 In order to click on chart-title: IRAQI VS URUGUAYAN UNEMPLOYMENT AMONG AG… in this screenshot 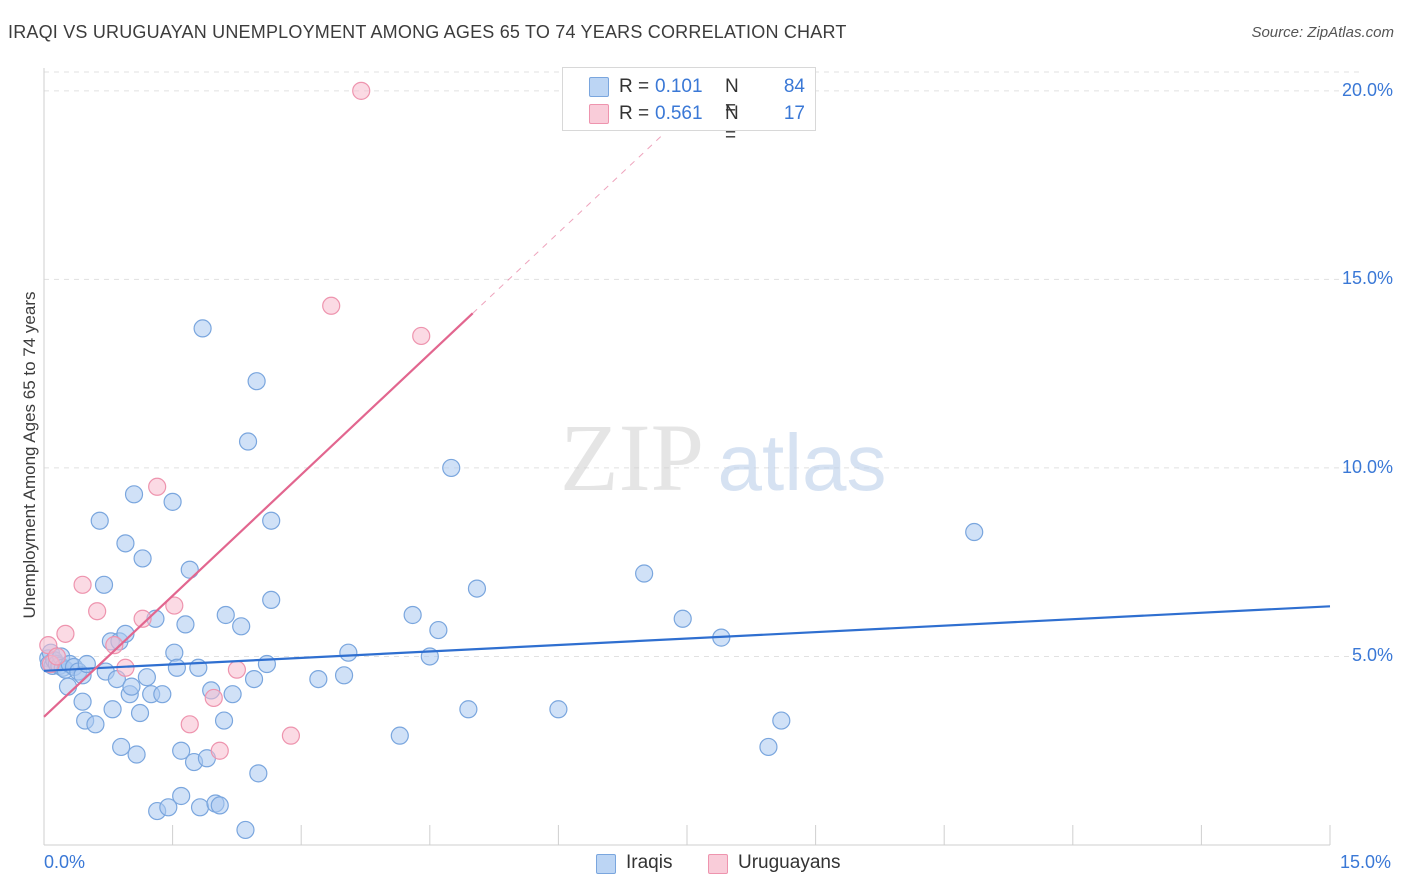, I will do `click(427, 32)`.